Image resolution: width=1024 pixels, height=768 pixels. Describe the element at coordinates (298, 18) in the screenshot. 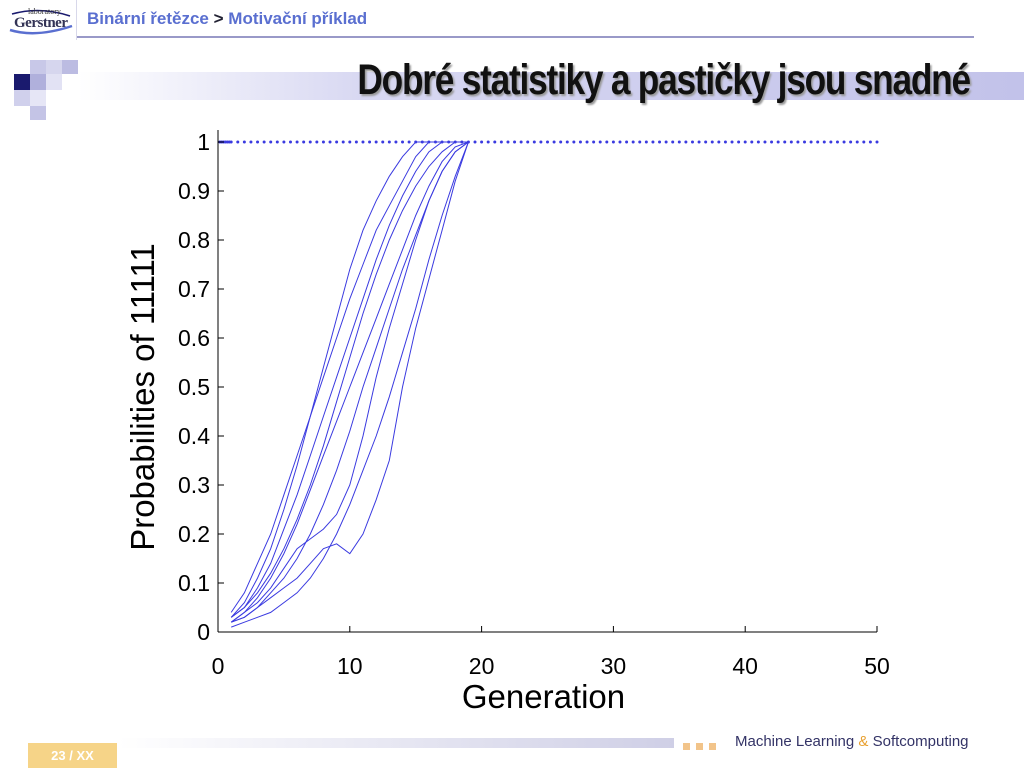

I see `breadcrumb-current: Motivační příklad` at that location.